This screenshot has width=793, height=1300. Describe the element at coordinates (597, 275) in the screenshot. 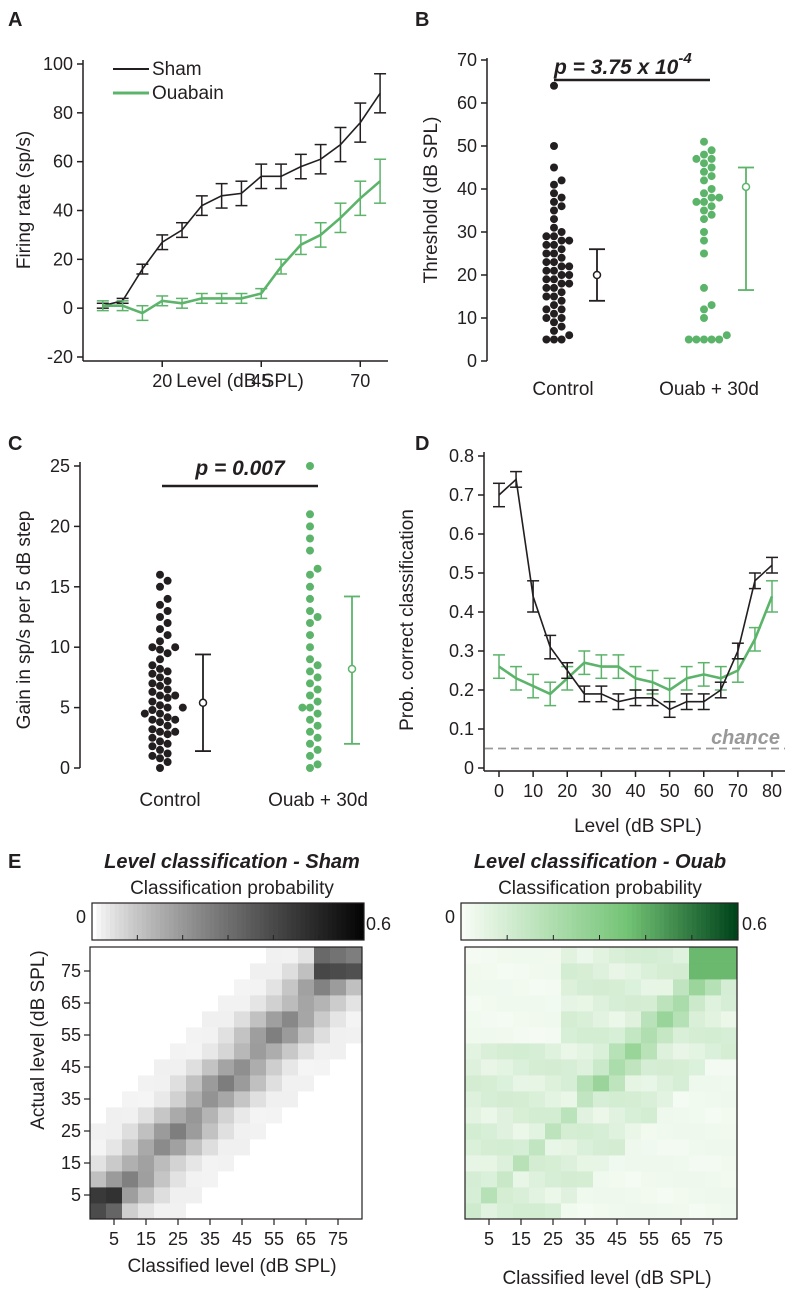

I see `b-control-mean-marker` at that location.